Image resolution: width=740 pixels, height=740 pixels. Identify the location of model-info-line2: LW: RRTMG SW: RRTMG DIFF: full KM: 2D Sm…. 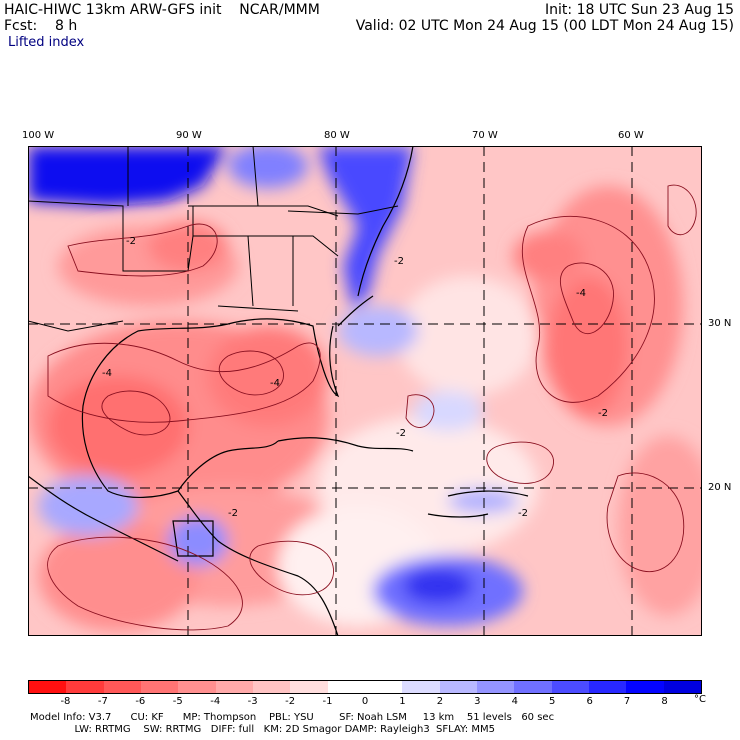
(262, 729).